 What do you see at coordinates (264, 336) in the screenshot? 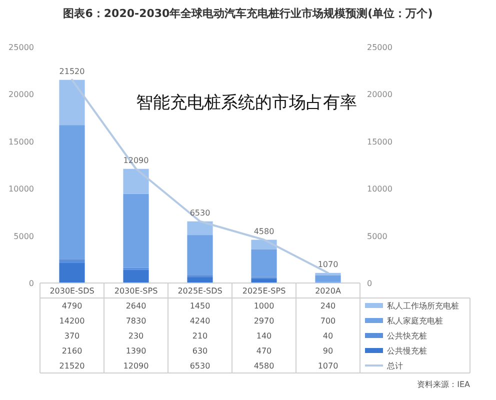
I see `table-value: 140` at bounding box center [264, 336].